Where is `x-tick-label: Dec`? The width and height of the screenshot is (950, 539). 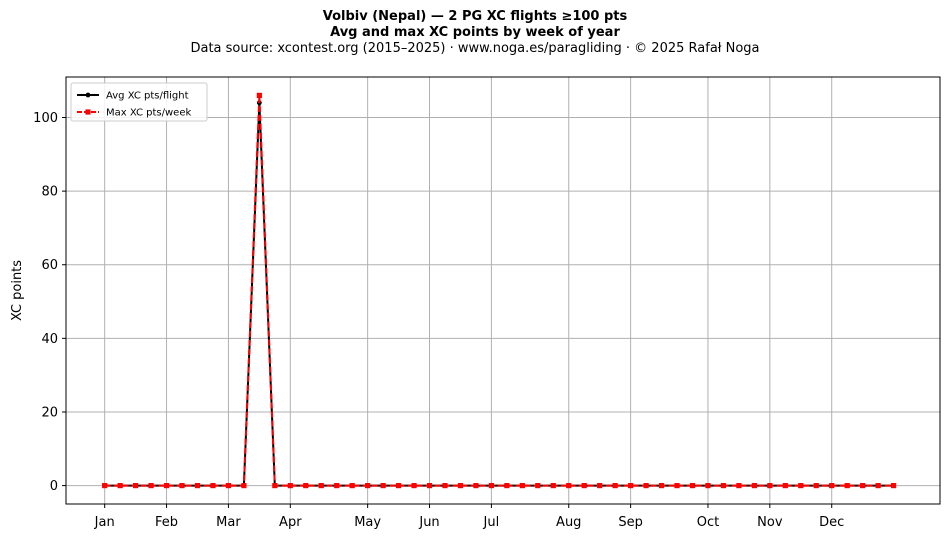 x-tick-label: Dec is located at coordinates (831, 522).